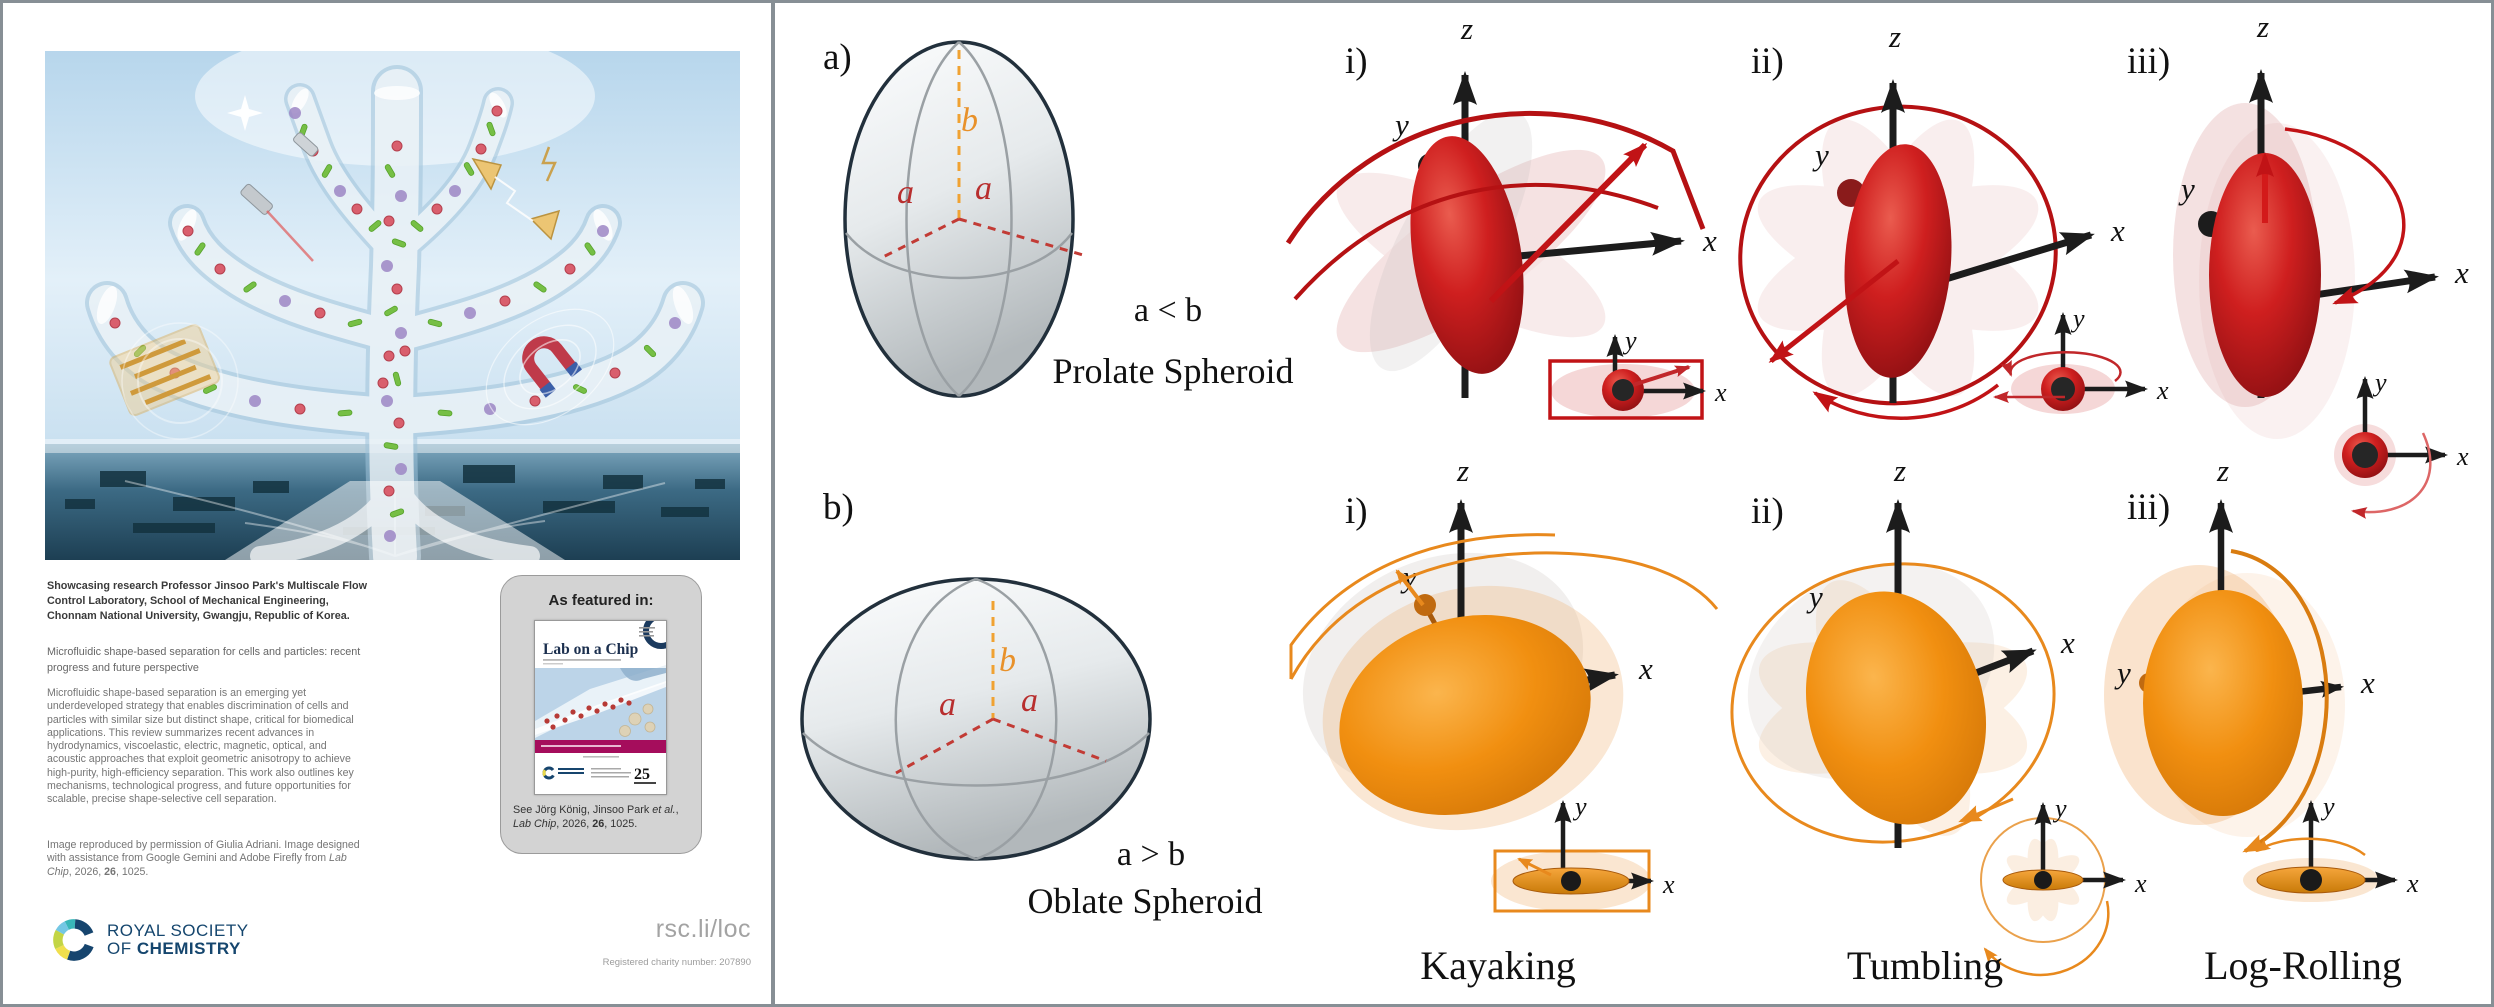 This screenshot has width=2494, height=1007. Describe the element at coordinates (563, 773) in the screenshot. I see `cover-mini-rsc-logo` at that location.